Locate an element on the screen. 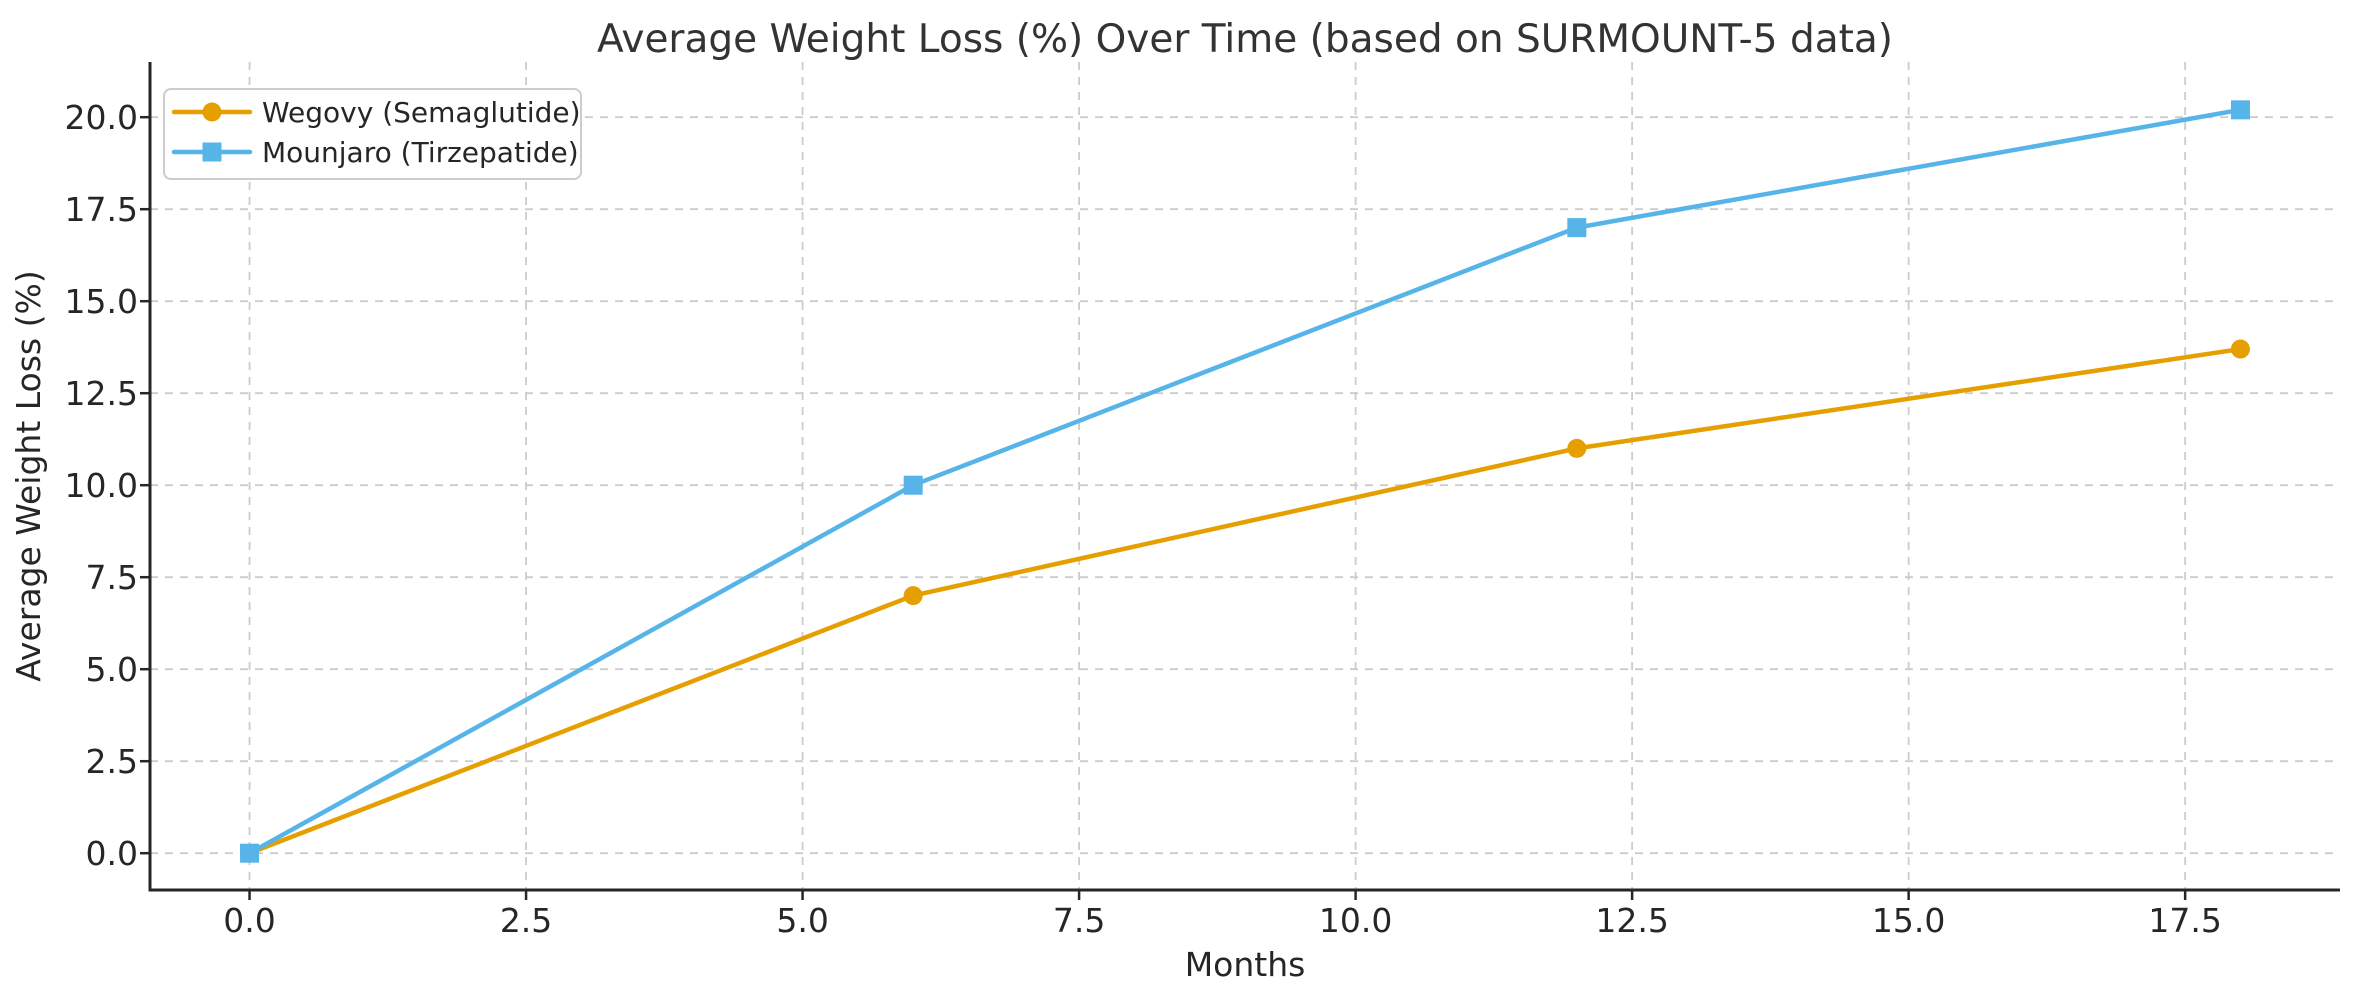 Image resolution: width=2369 pixels, height=992 pixels. legend-label-mounjaro: Mounjaro (Tirzepatide) is located at coordinates (420, 152).